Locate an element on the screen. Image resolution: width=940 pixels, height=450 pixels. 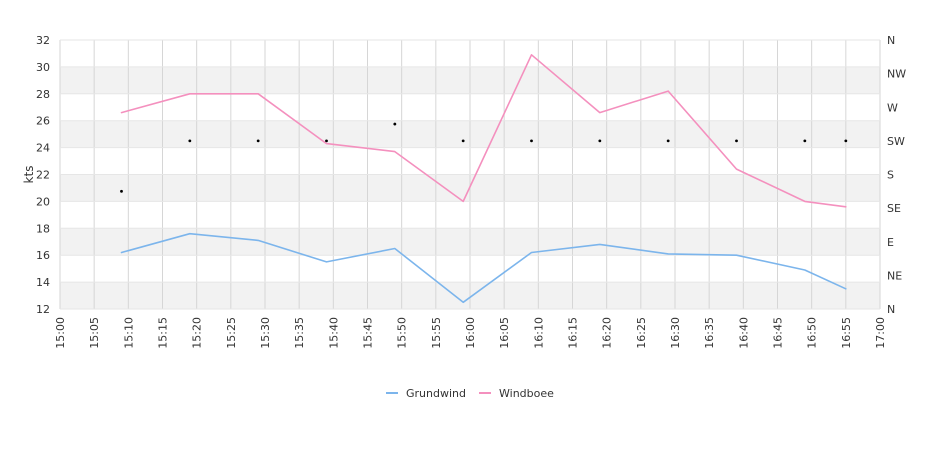
y-axis-left: 12 14 16 18 20 22 24 26 28 30 32 is located at coordinates (43, 175).